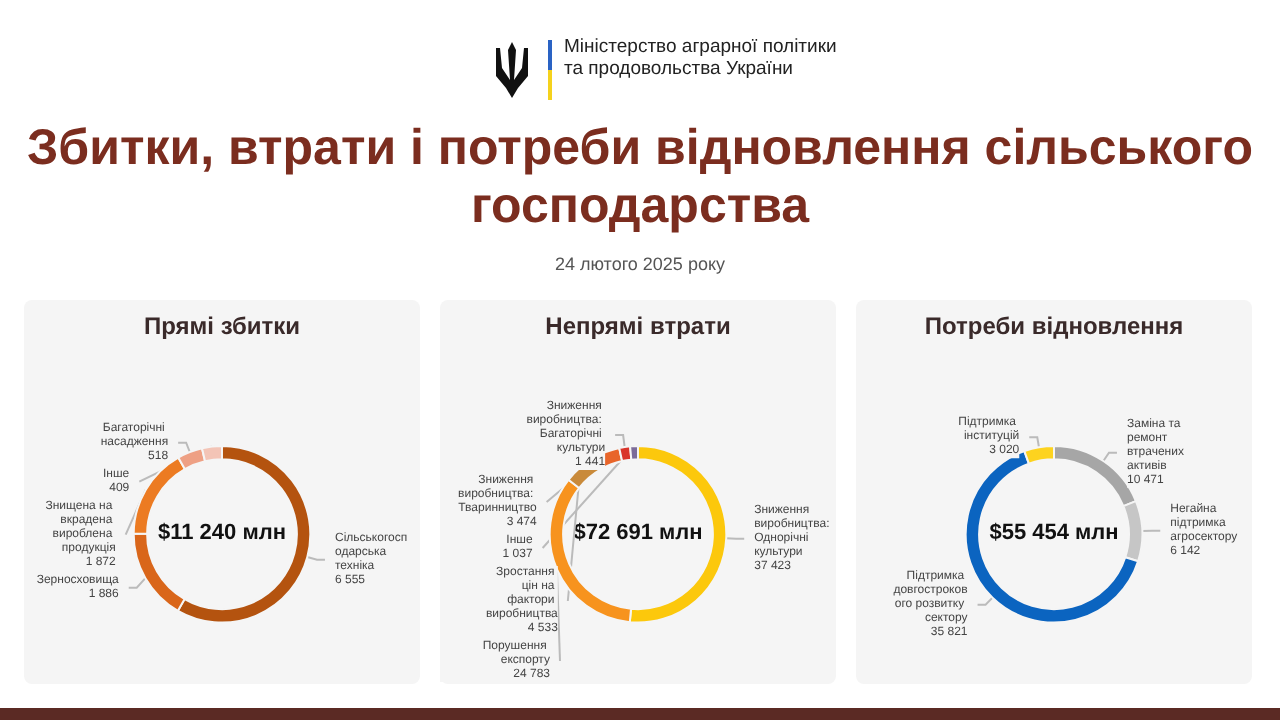  What do you see at coordinates (1054, 533) in the screenshot?
I see `text: $55 454 млн` at bounding box center [1054, 533].